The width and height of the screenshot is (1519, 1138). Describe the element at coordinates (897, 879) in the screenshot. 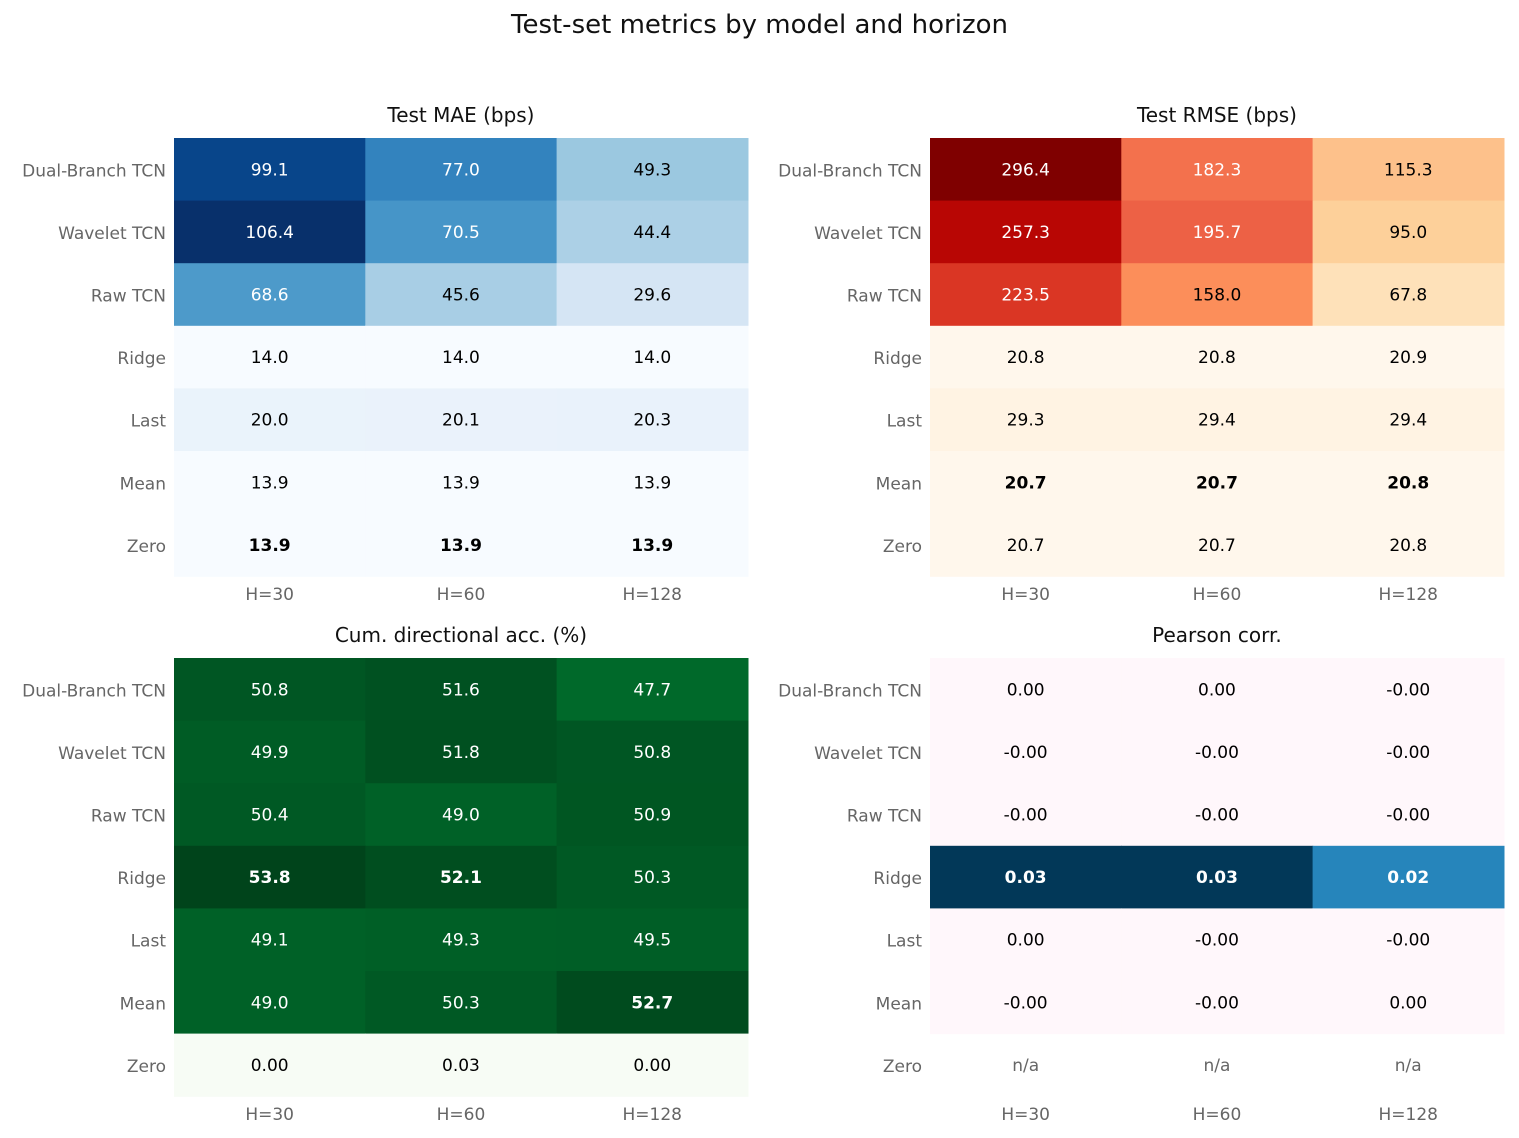

I see `row-label: Ridge` at that location.